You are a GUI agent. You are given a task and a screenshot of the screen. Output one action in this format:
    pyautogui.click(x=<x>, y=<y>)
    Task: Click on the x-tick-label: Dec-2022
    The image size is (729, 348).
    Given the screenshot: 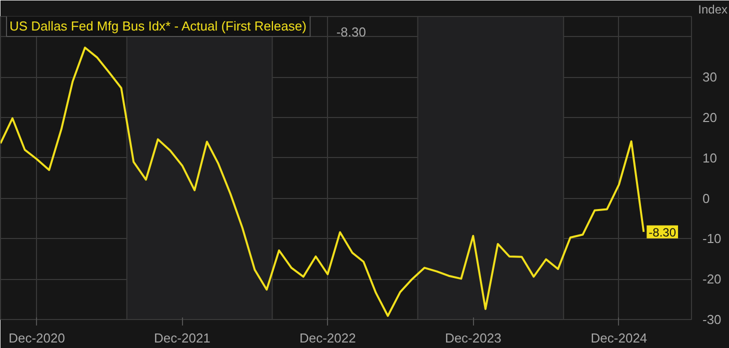 What is the action you would take?
    pyautogui.click(x=327, y=338)
    